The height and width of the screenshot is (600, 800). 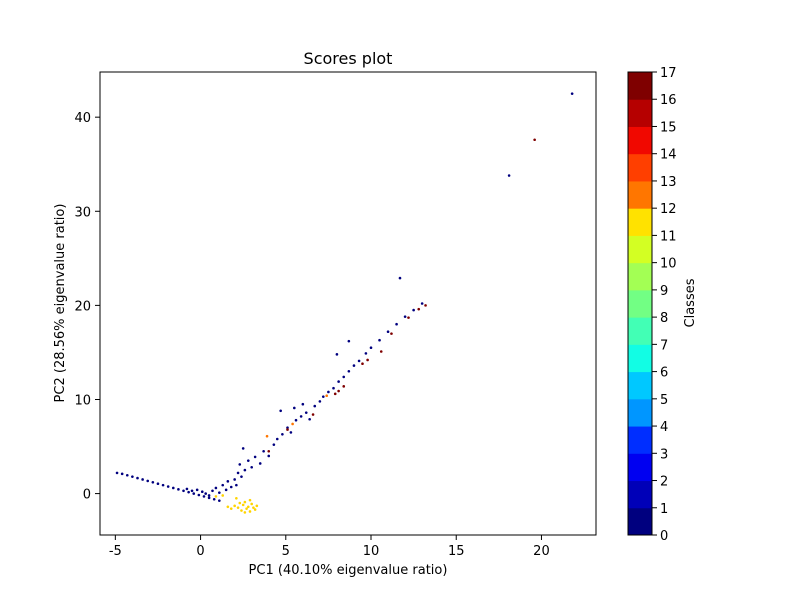 I want to click on colorbar-tick-label: 3, so click(x=664, y=454).